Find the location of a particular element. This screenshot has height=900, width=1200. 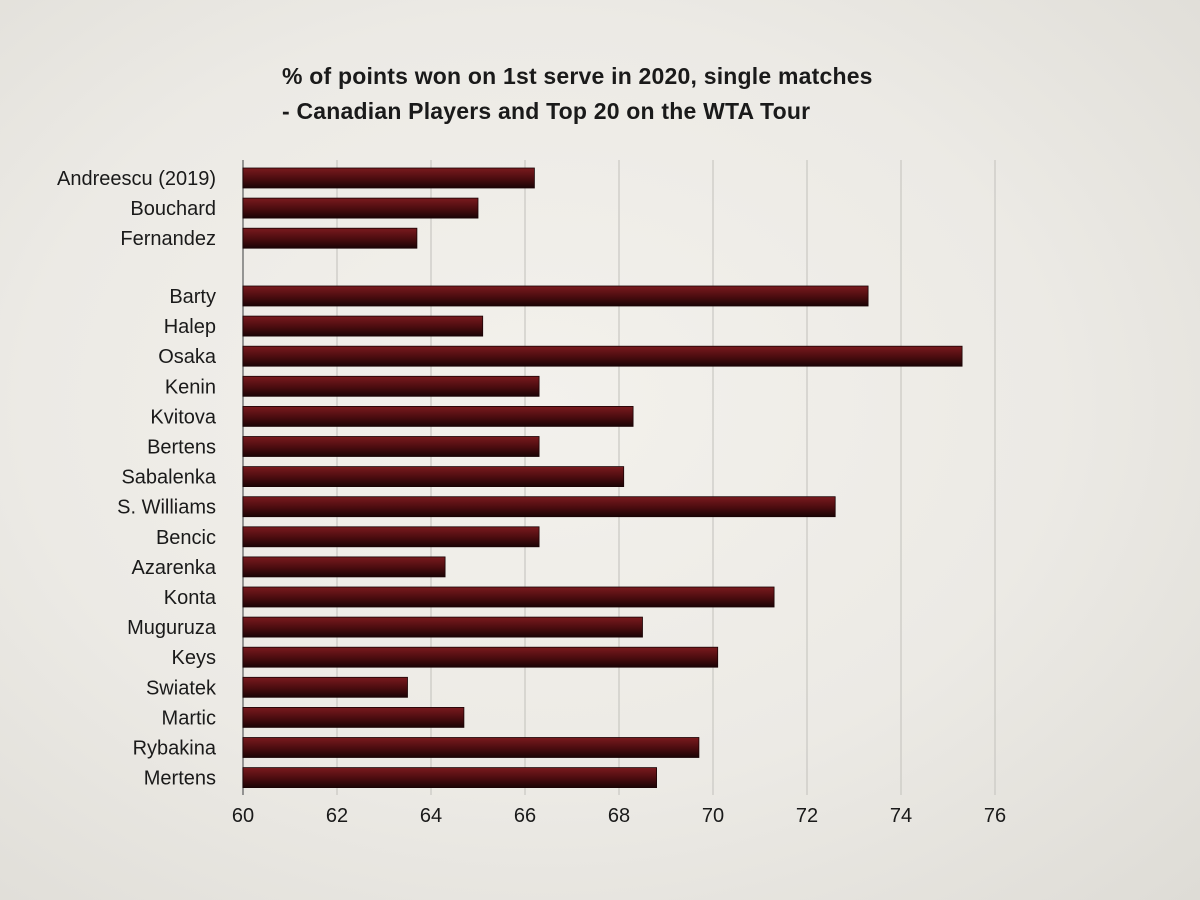

bar-bencic is located at coordinates (391, 537).